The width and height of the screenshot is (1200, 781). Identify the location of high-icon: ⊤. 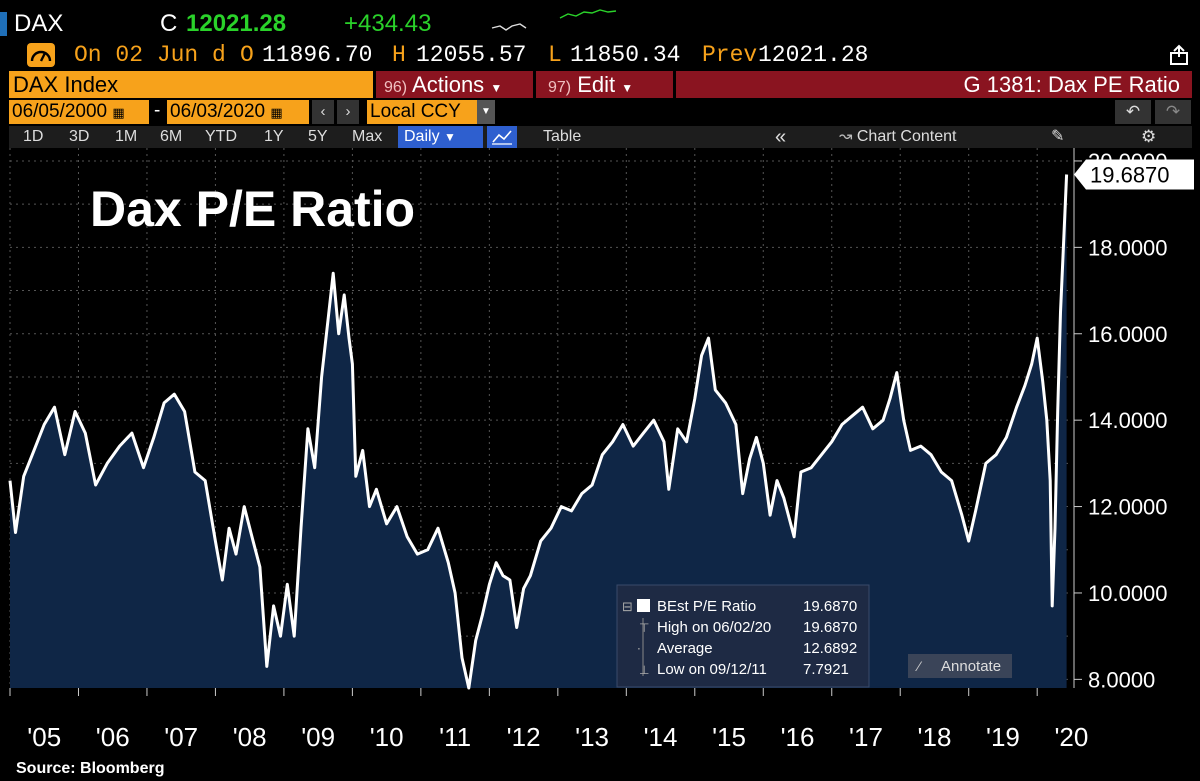
(644, 628).